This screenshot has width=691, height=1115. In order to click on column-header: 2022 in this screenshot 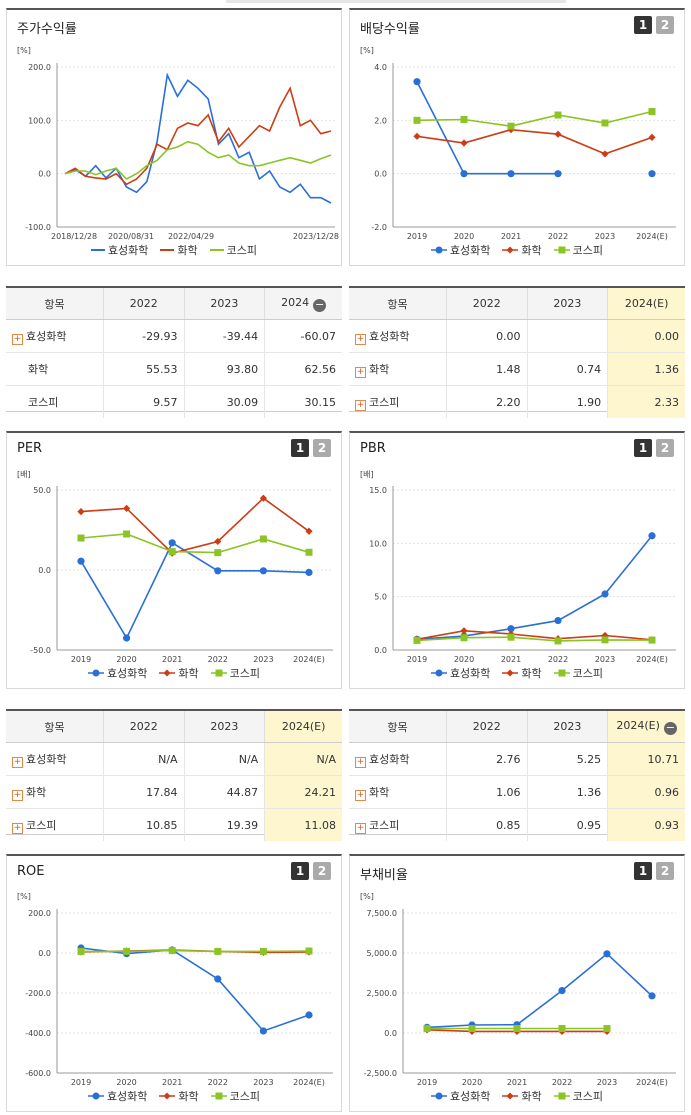, I will do `click(486, 304)`.